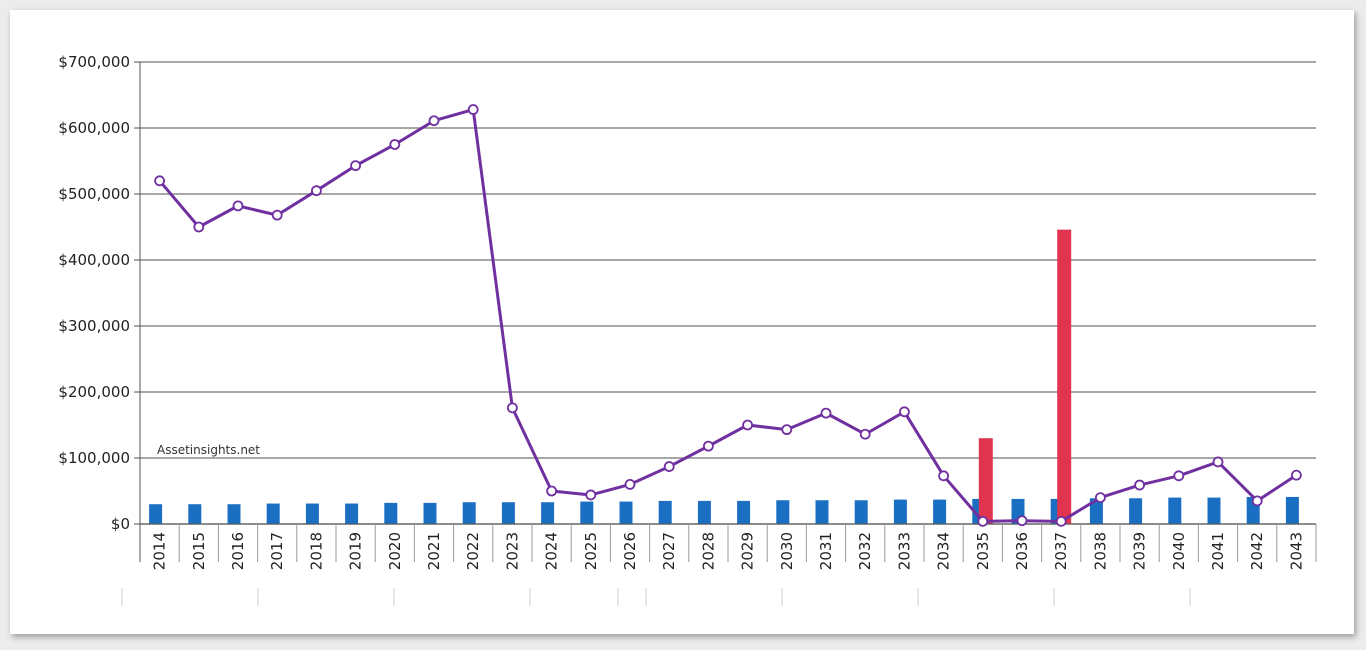  What do you see at coordinates (94, 260) in the screenshot?
I see `y-tick-label: $400,000` at bounding box center [94, 260].